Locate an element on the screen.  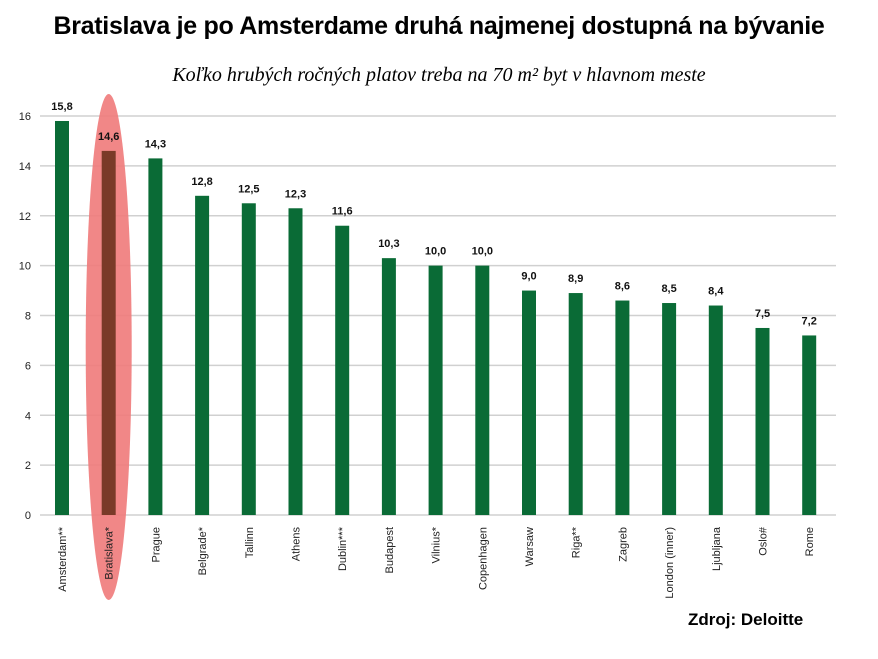
y-tick-label: 8 is located at coordinates (28, 317).